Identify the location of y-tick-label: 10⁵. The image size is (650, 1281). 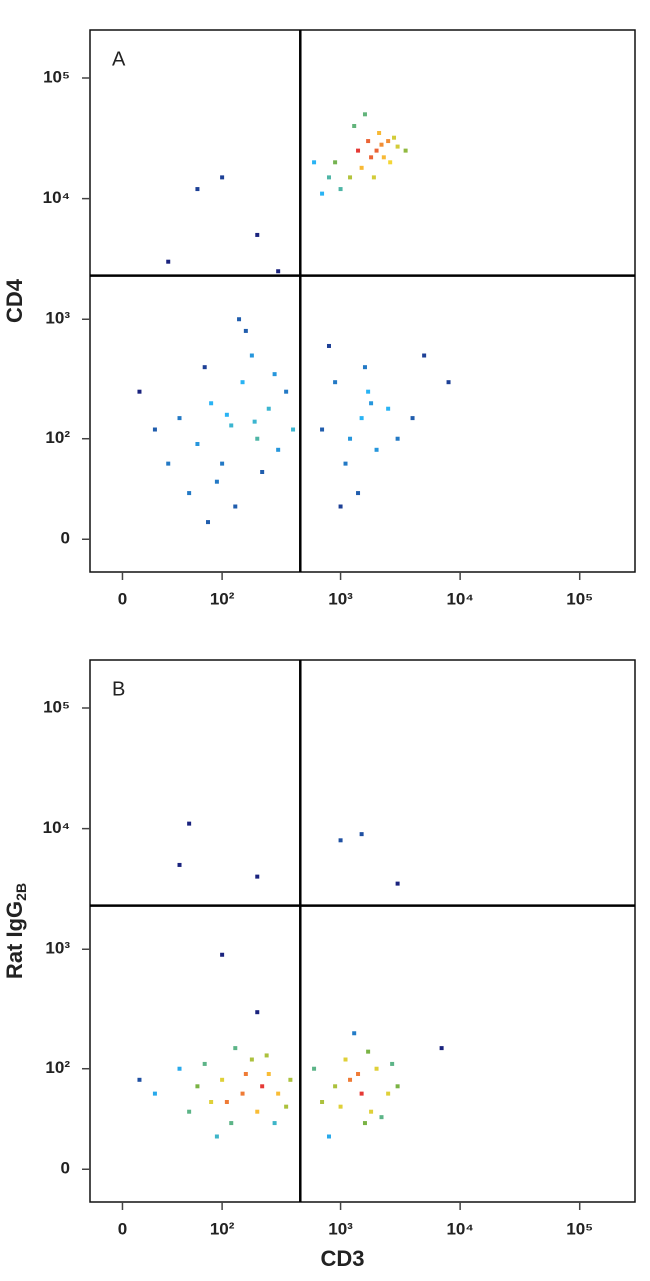
(56, 706).